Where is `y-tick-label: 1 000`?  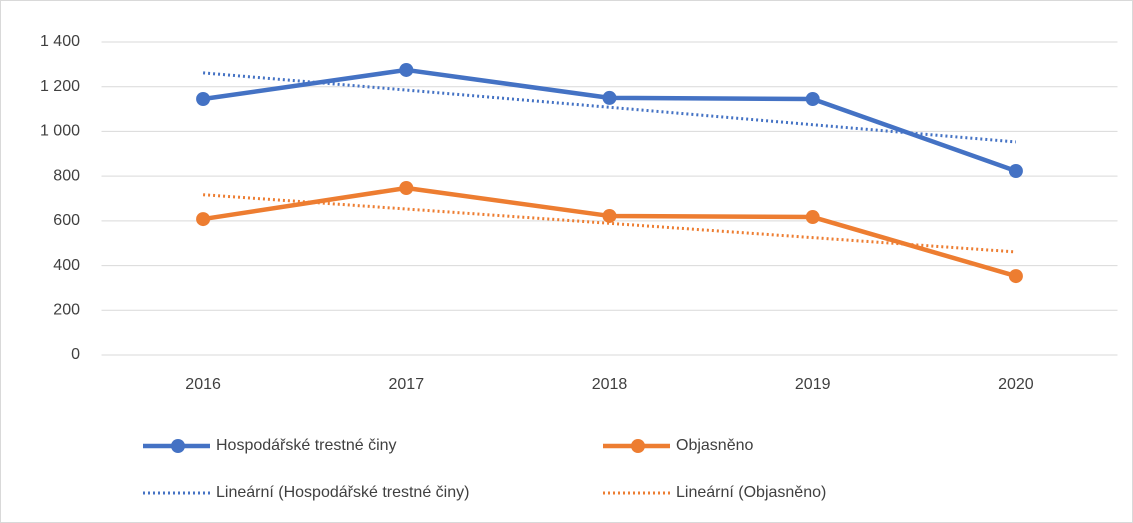
y-tick-label: 1 000 is located at coordinates (60, 131).